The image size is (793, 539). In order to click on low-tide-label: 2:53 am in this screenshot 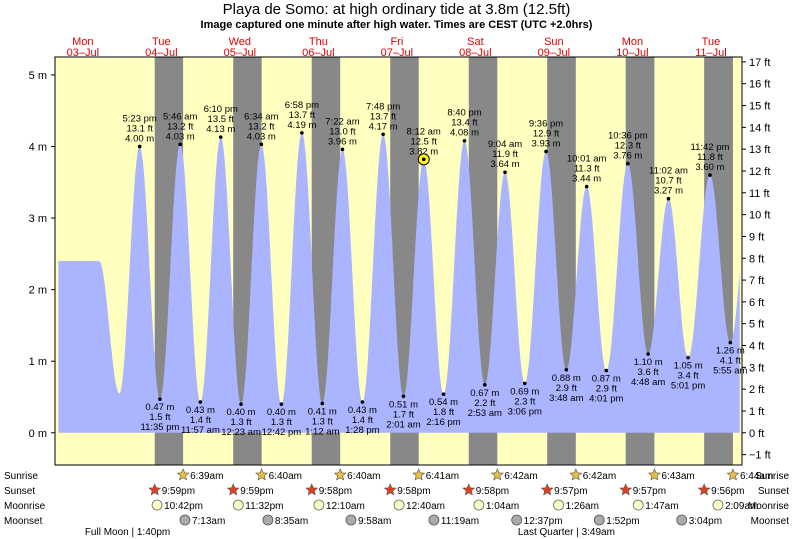, I will do `click(485, 413)`.